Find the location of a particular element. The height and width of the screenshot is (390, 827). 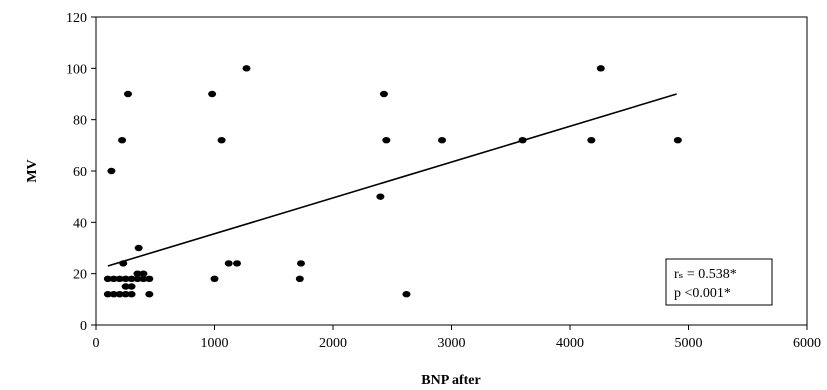

y-tick-label: 0 is located at coordinates (83, 326).